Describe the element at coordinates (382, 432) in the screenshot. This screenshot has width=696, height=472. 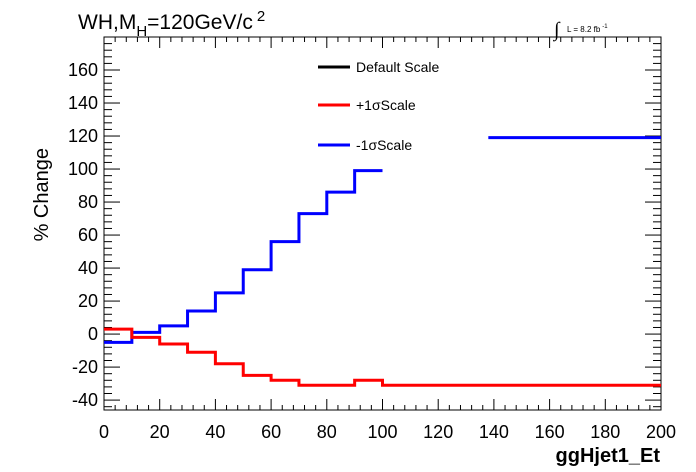
I see `x-tick-label: 100` at that location.